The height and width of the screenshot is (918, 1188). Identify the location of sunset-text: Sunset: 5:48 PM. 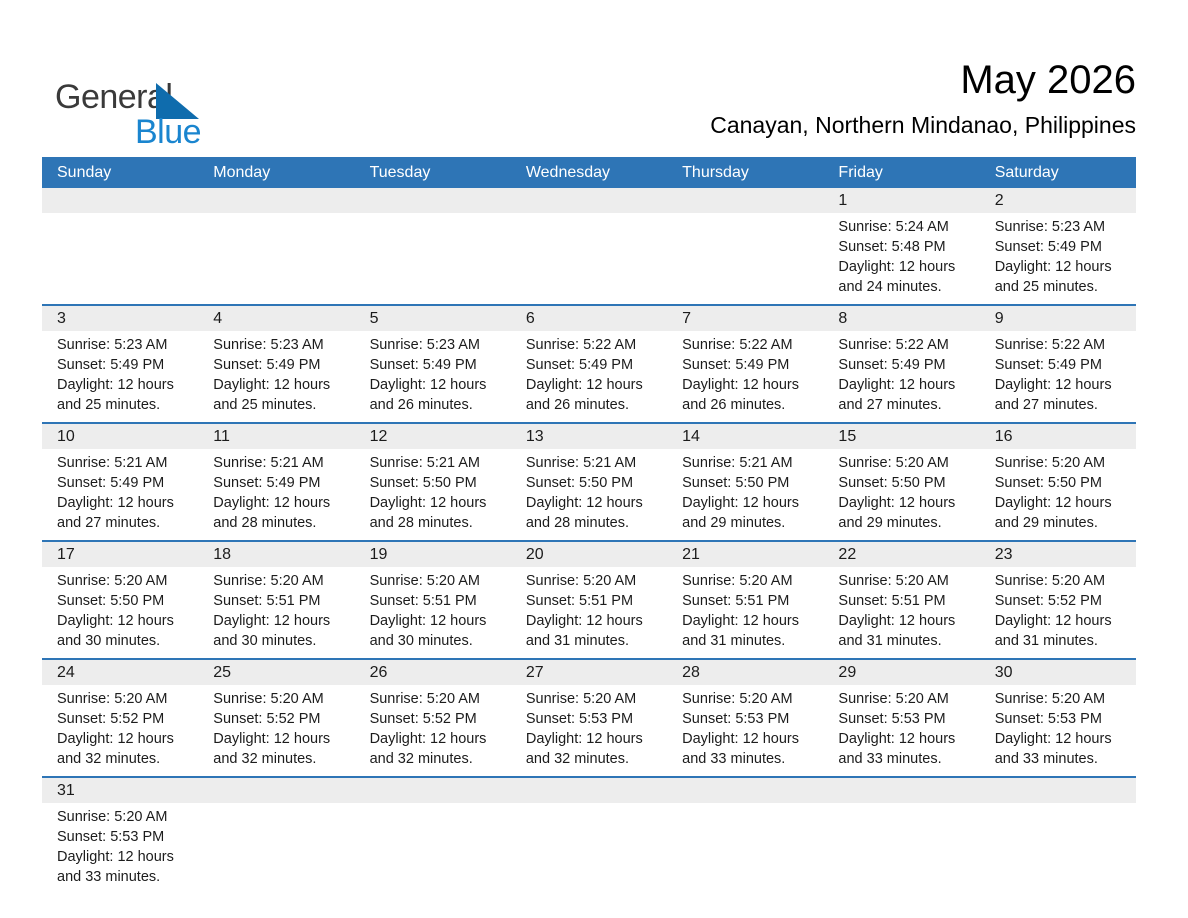
(892, 247).